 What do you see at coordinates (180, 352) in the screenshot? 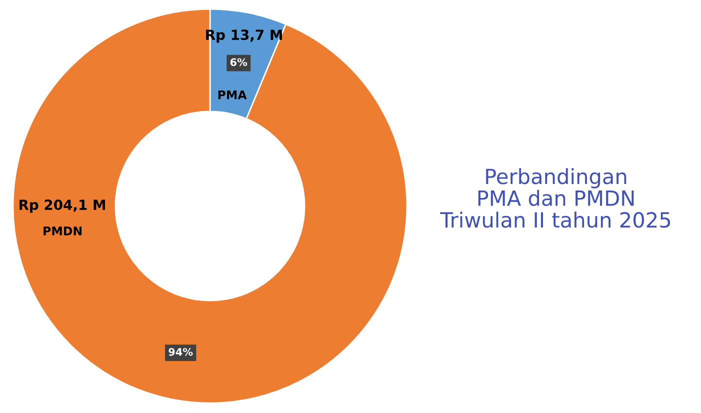
I see `text: 94%` at bounding box center [180, 352].